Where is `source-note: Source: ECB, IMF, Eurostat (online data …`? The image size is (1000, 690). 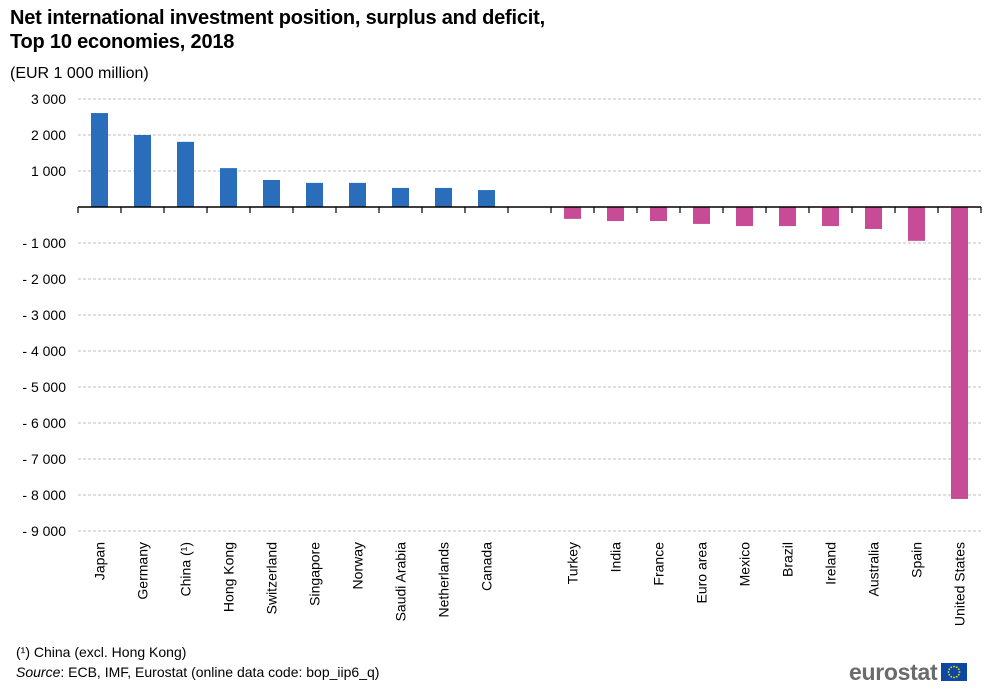
source-note: Source: ECB, IMF, Eurostat (online data … is located at coordinates (197, 672).